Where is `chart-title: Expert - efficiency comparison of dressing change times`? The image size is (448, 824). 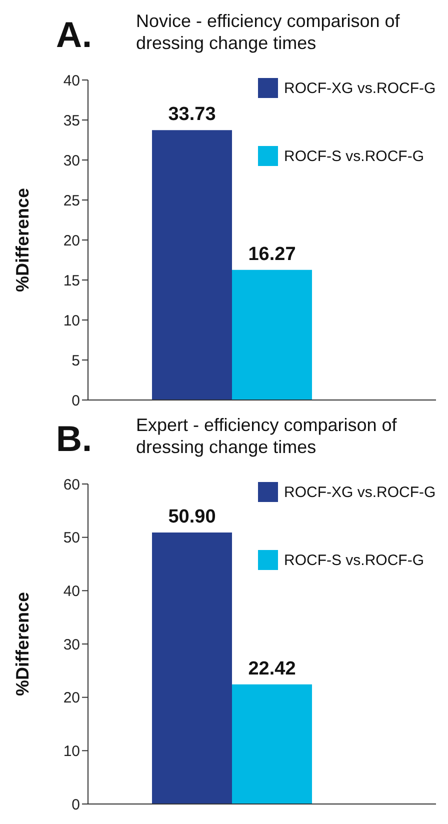
chart-title: Expert - efficiency comparison of dressing change times is located at coordinates (267, 436).